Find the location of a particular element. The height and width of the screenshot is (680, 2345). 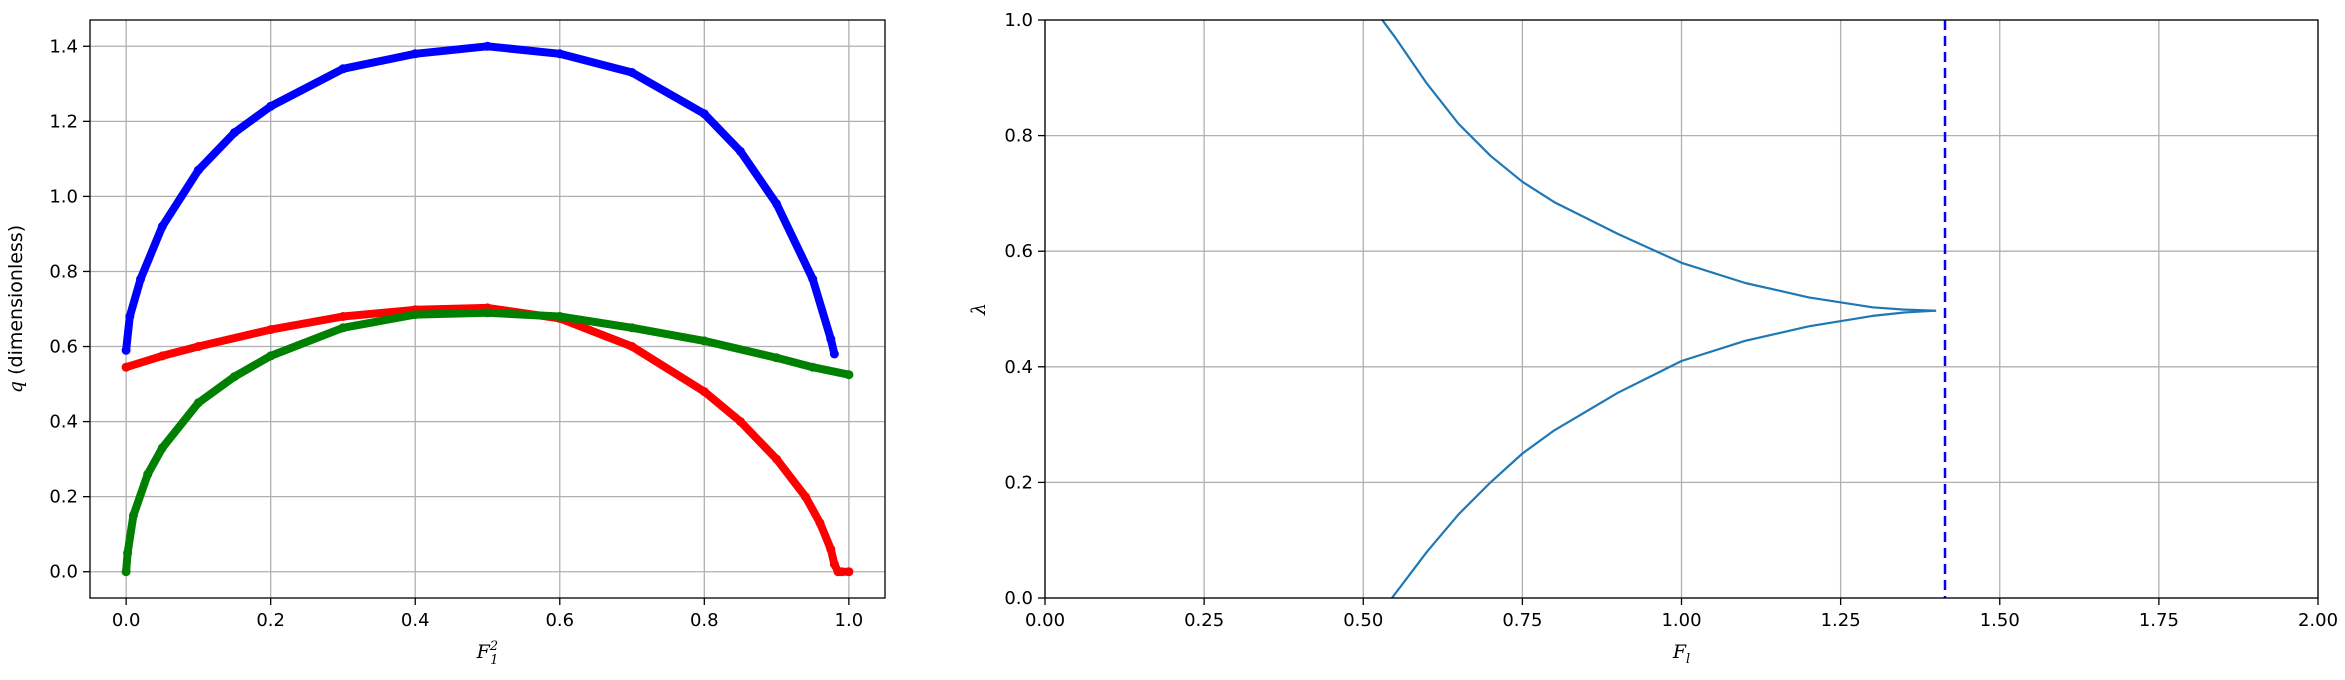

left-x-tick-label: 1.0 is located at coordinates (849, 620).